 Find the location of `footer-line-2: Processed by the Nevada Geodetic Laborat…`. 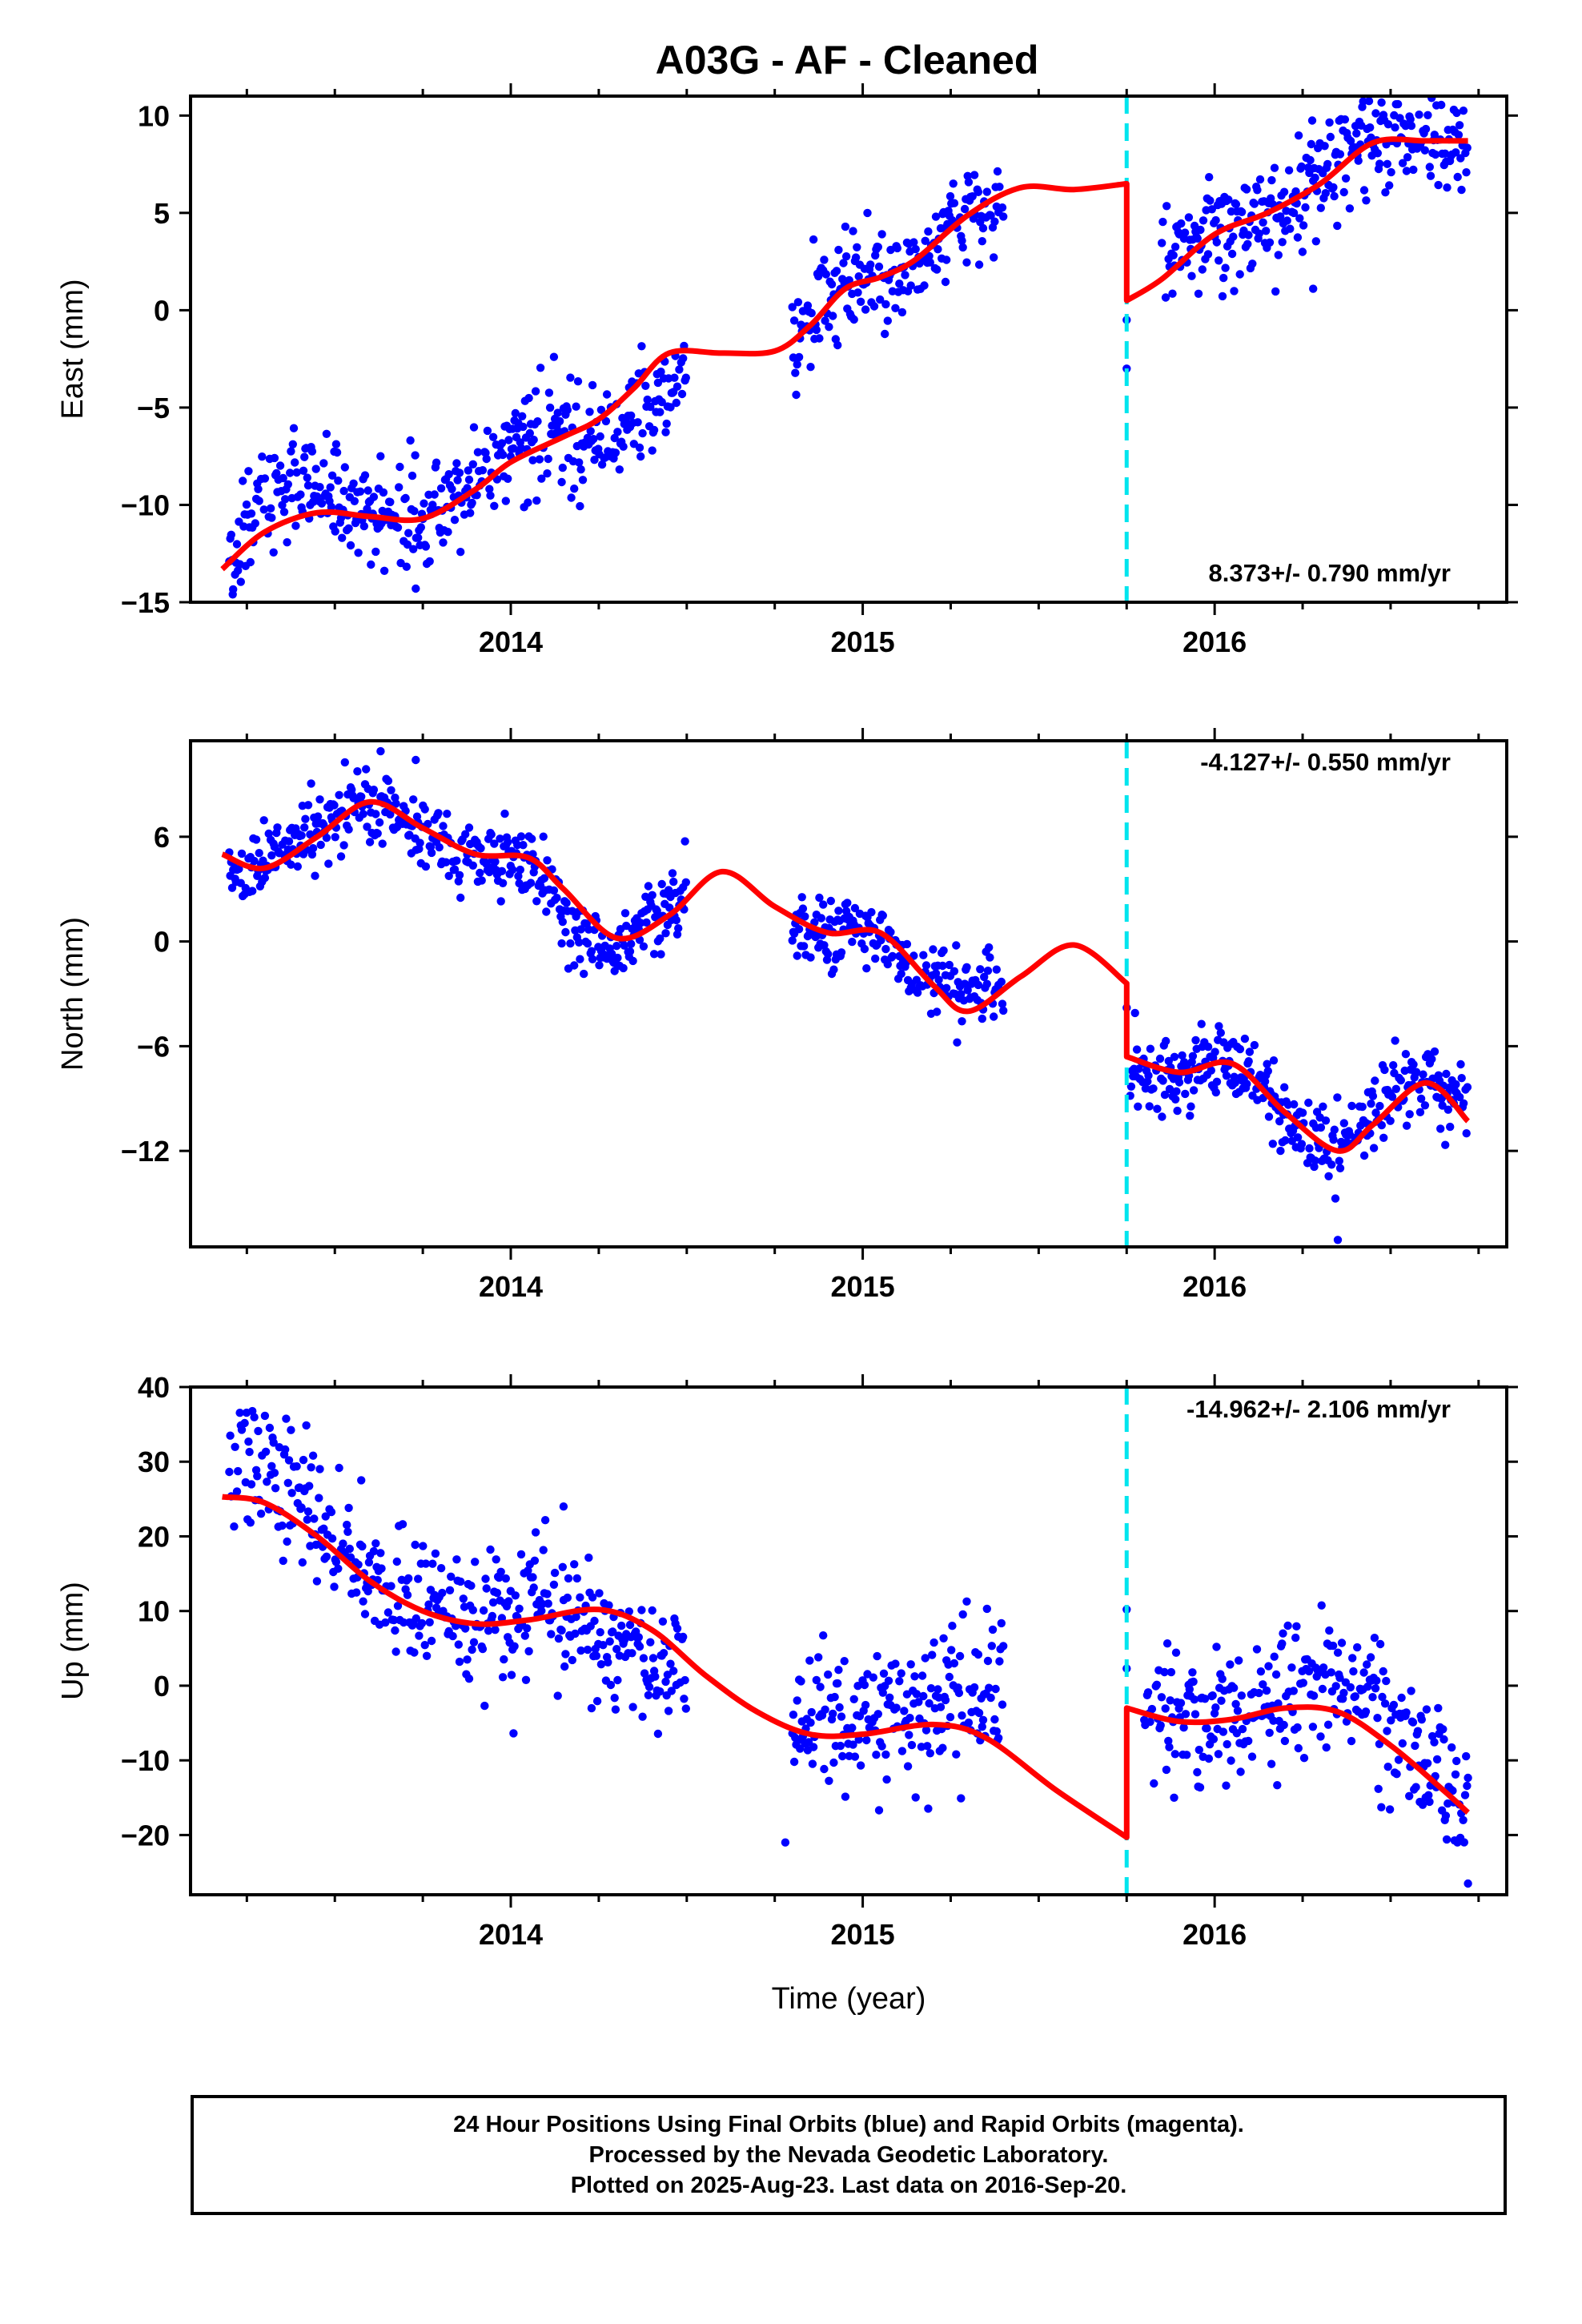

footer-line-2: Processed by the Nevada Geodetic Laborat… is located at coordinates (848, 2155).